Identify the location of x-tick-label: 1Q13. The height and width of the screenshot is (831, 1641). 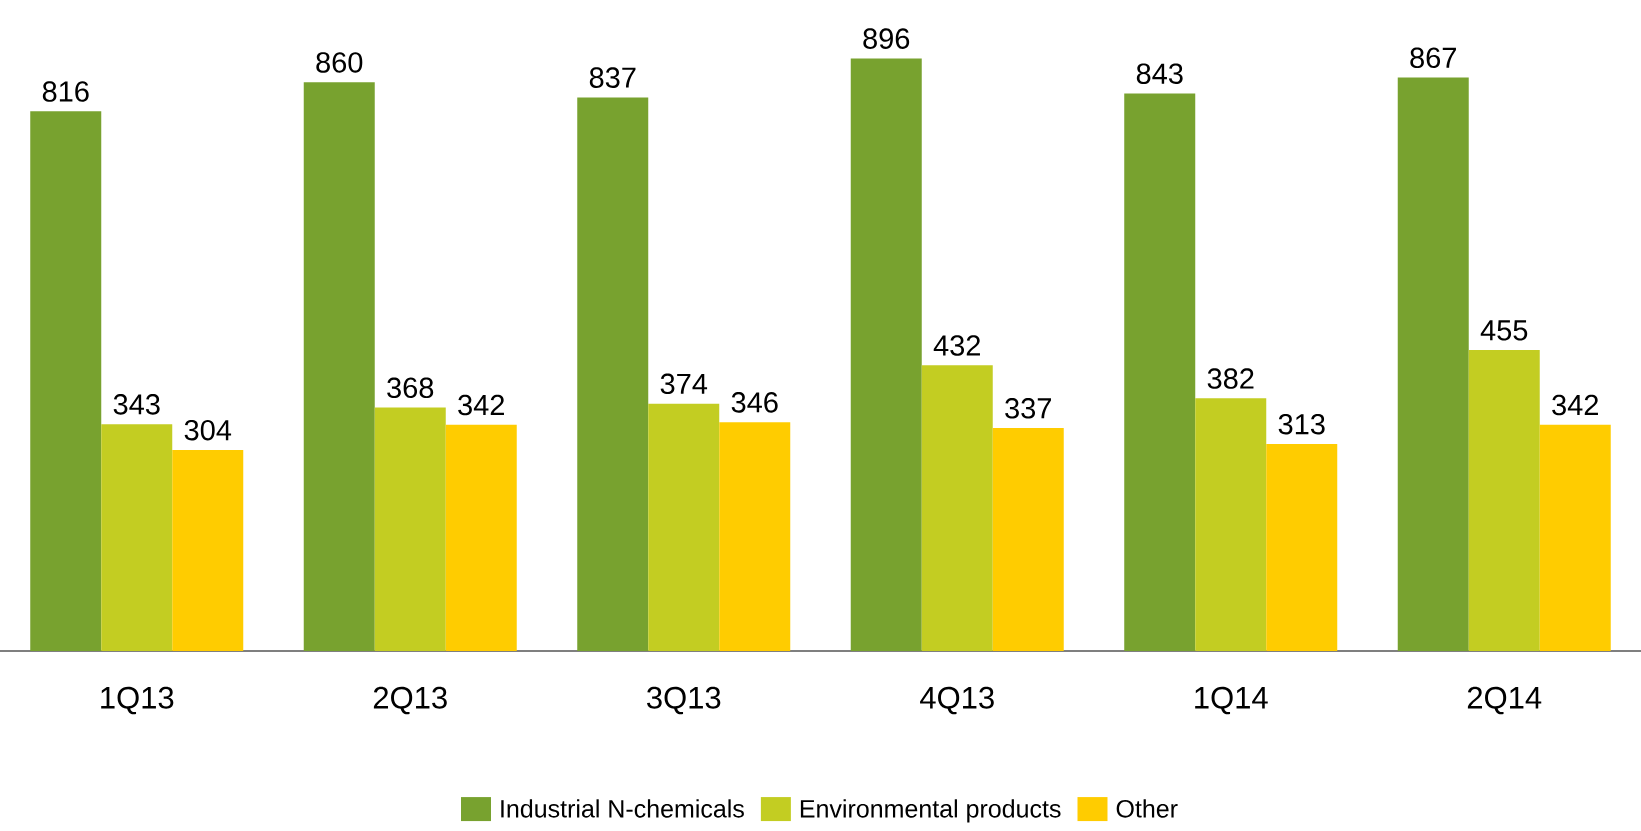
(137, 700).